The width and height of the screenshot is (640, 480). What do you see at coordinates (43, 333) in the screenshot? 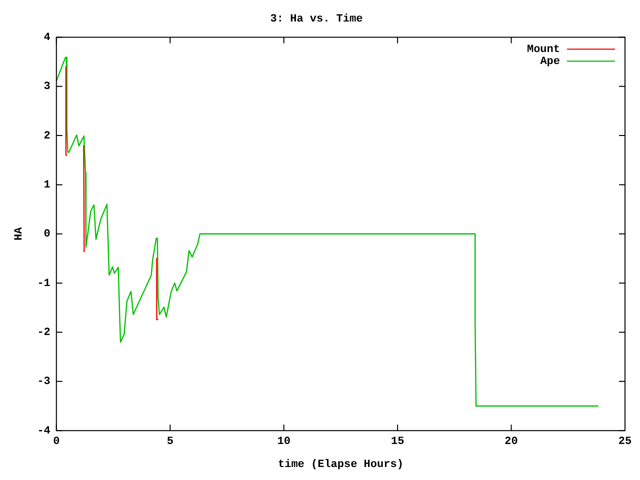
I see `y-tick-label: -2` at bounding box center [43, 333].